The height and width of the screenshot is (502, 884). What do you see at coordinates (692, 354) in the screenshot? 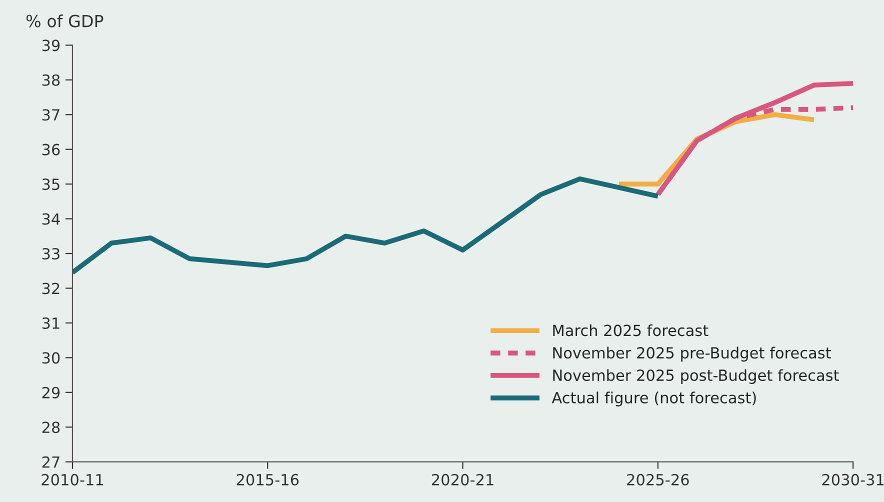
I see `legend-label: November 2025 pre-Budget forecast` at bounding box center [692, 354].